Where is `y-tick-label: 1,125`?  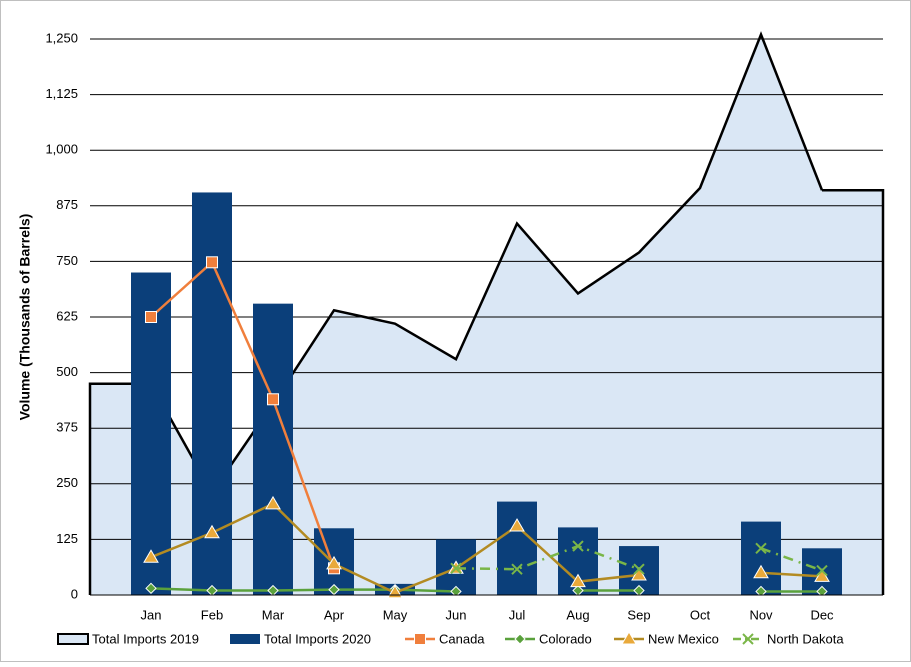 y-tick-label: 1,125 is located at coordinates (61, 93).